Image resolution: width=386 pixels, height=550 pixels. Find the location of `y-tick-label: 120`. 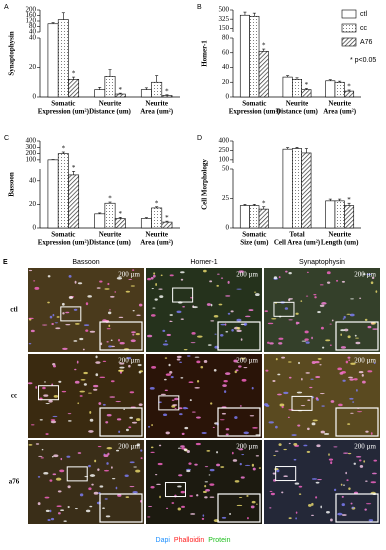

y-tick-label: 120 is located at coordinates (31, 21).